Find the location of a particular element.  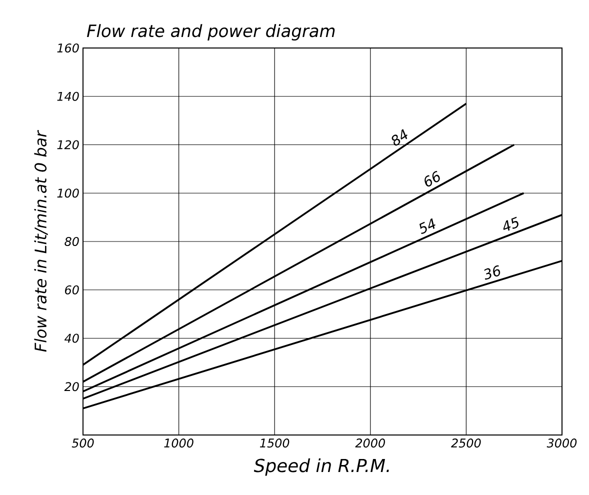

y-tick-label: 100 is located at coordinates (68, 193).